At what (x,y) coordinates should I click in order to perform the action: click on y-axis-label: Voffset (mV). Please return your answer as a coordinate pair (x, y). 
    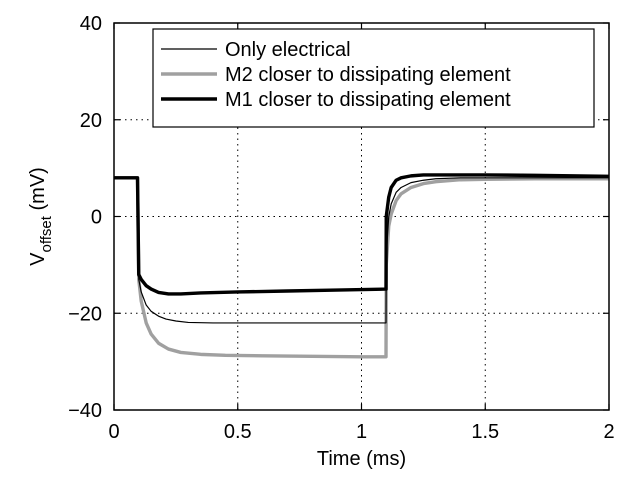
    Looking at the image, I should click on (41, 216).